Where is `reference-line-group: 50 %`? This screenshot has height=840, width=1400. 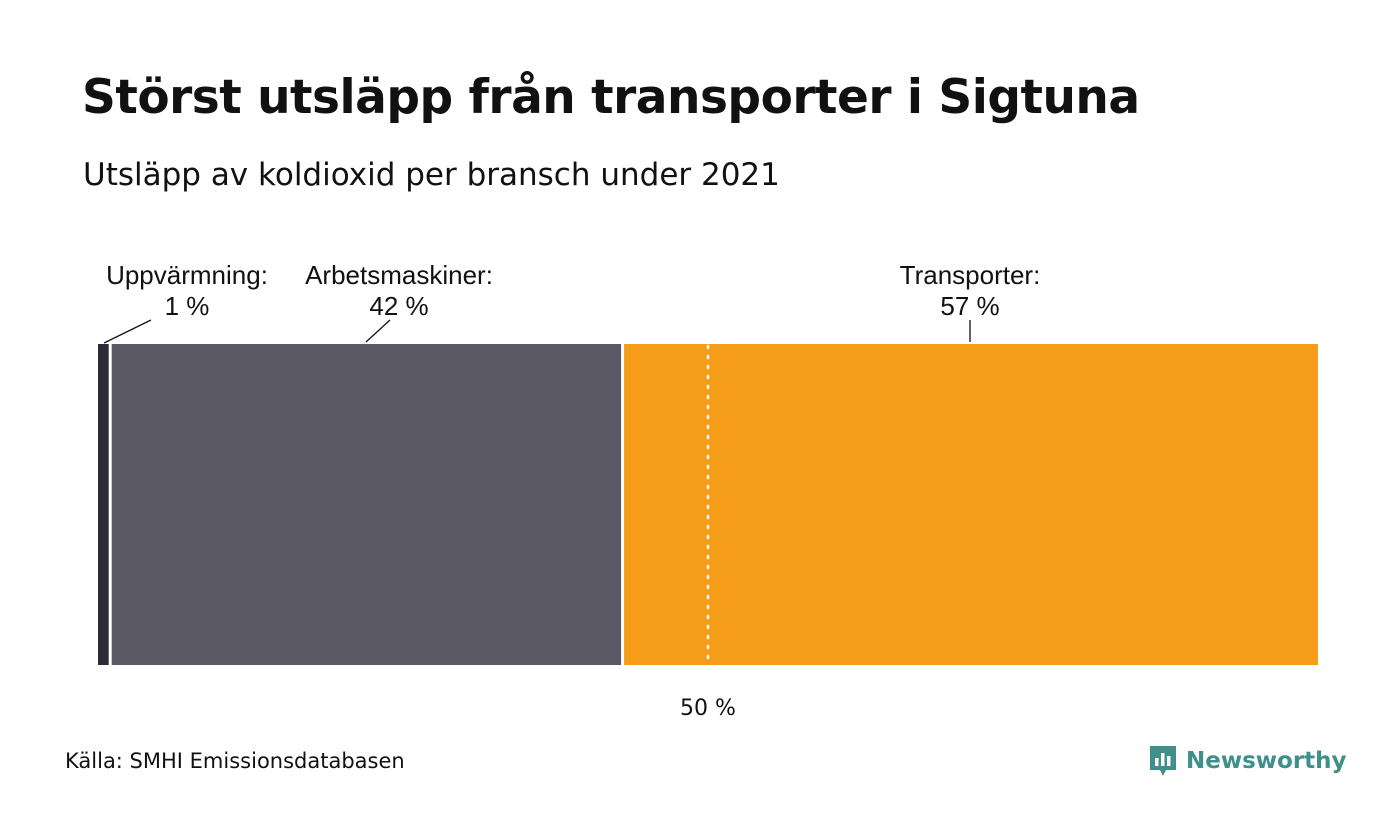
reference-line-group: 50 % is located at coordinates (708, 532).